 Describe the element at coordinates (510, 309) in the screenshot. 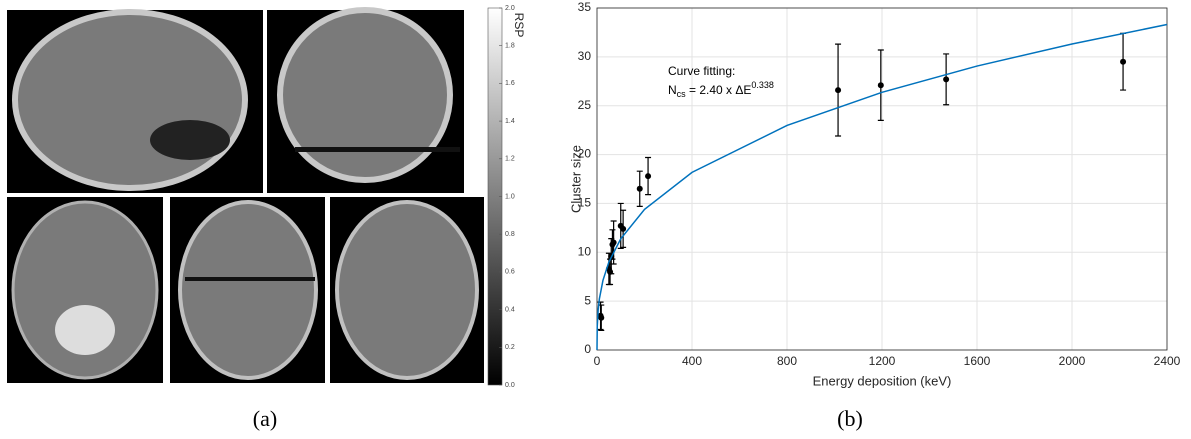

I see `colorbar-tick-label: 0.4` at that location.